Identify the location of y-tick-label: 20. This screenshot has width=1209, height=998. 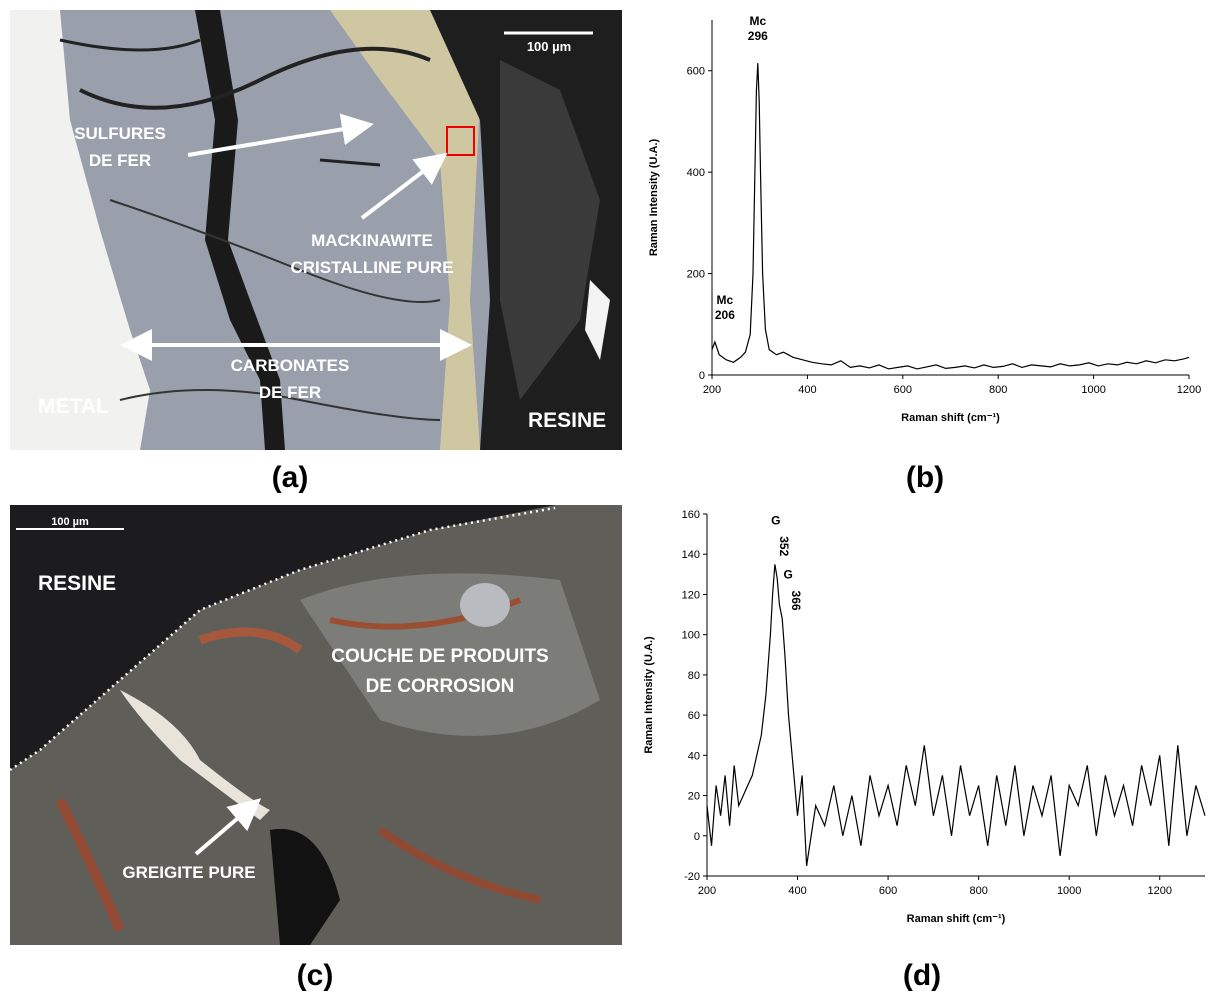
(694, 797).